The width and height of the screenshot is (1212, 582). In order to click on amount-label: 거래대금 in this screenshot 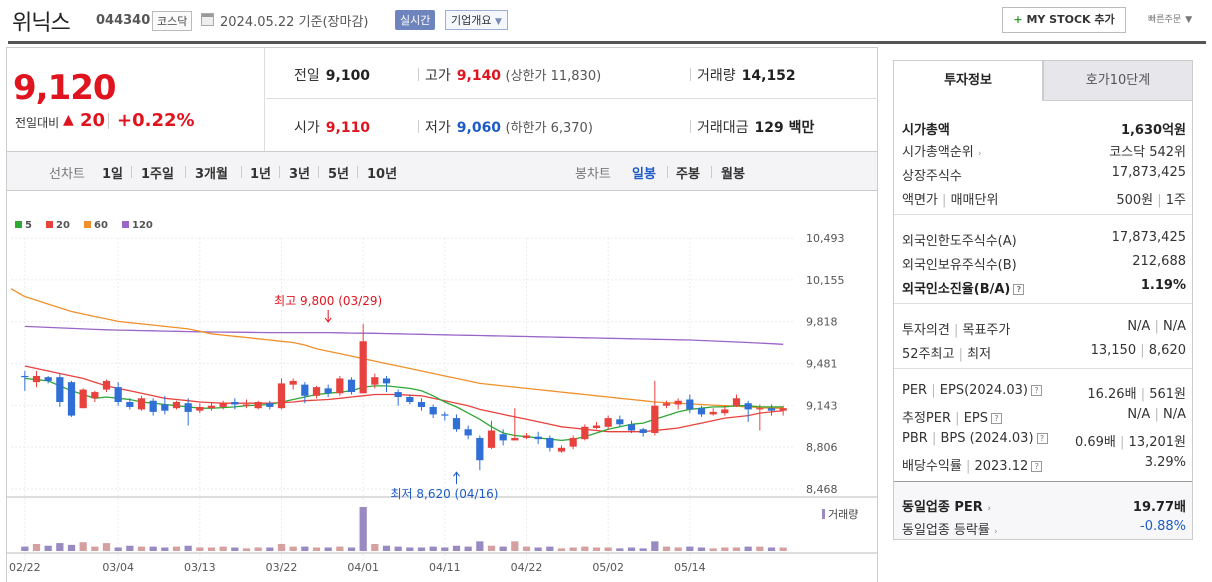, I will do `click(723, 128)`.